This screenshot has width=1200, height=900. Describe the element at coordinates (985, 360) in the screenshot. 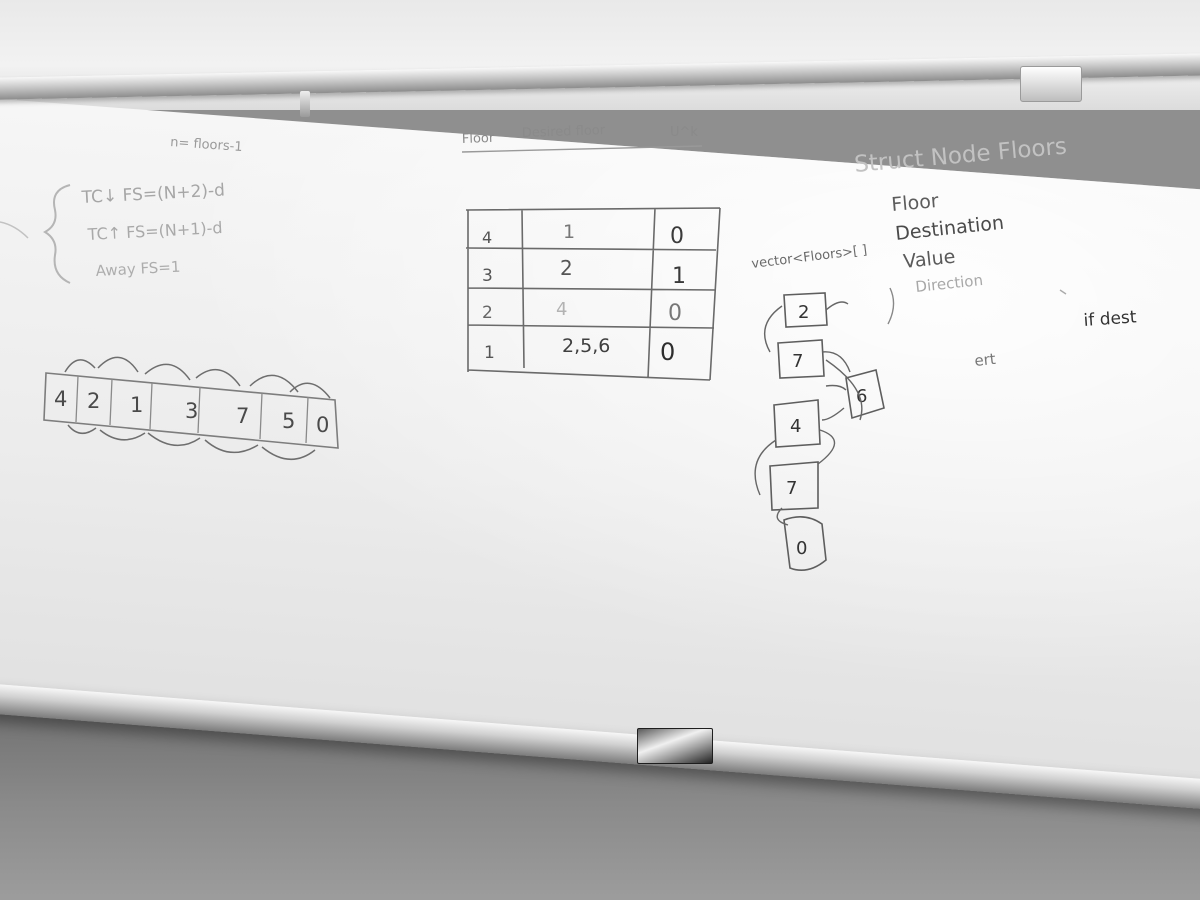

I see `note-ert: ert` at that location.